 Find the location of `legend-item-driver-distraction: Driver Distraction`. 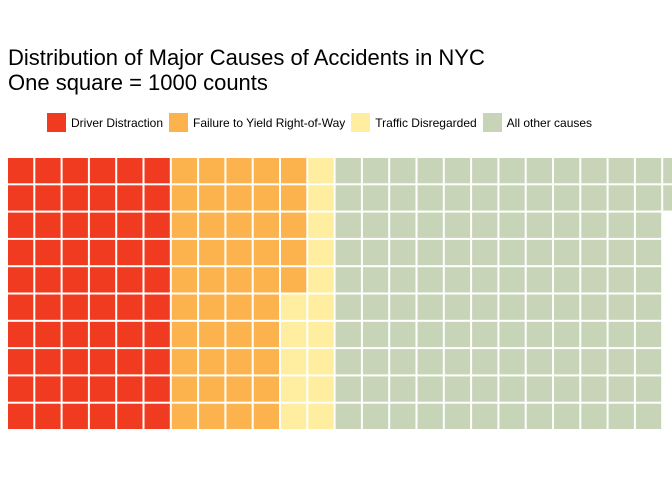

legend-item-driver-distraction: Driver Distraction is located at coordinates (105, 122).